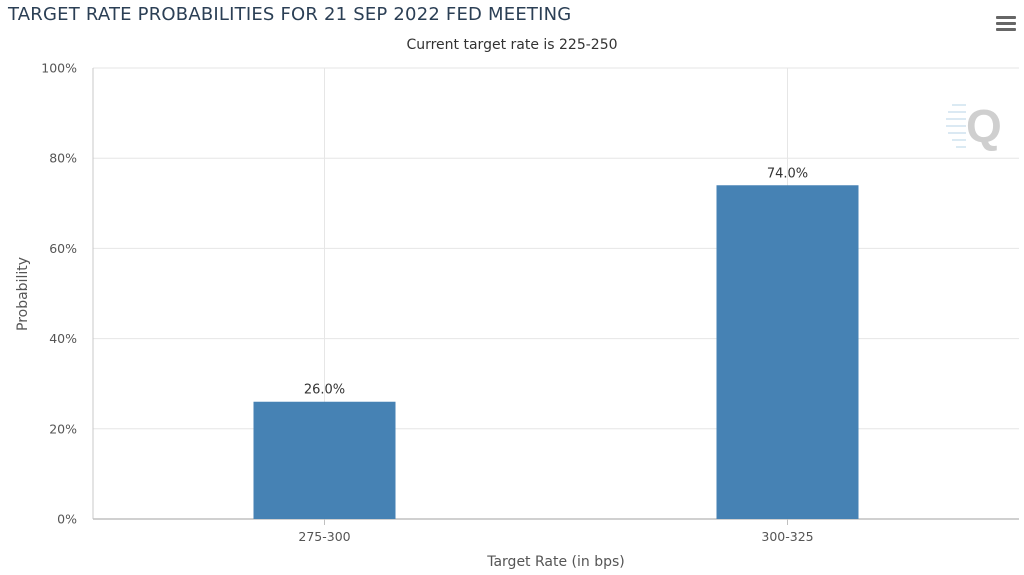  What do you see at coordinates (59, 68) in the screenshot?
I see `y-tick-label: 100%` at bounding box center [59, 68].